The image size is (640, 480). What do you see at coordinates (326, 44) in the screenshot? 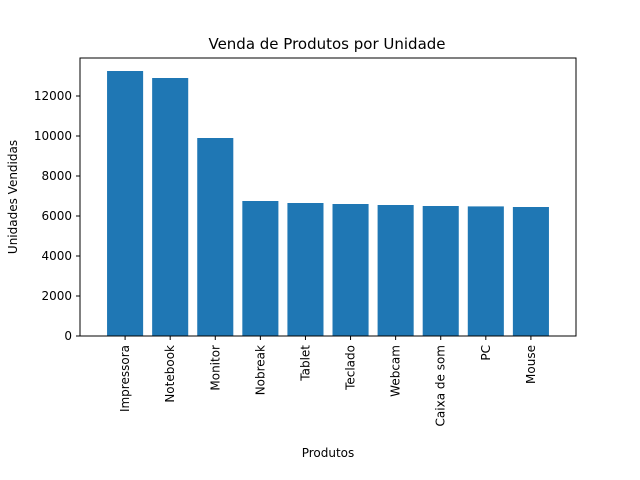
I see `chart-title: Venda de Produtos por Unidade` at bounding box center [326, 44].